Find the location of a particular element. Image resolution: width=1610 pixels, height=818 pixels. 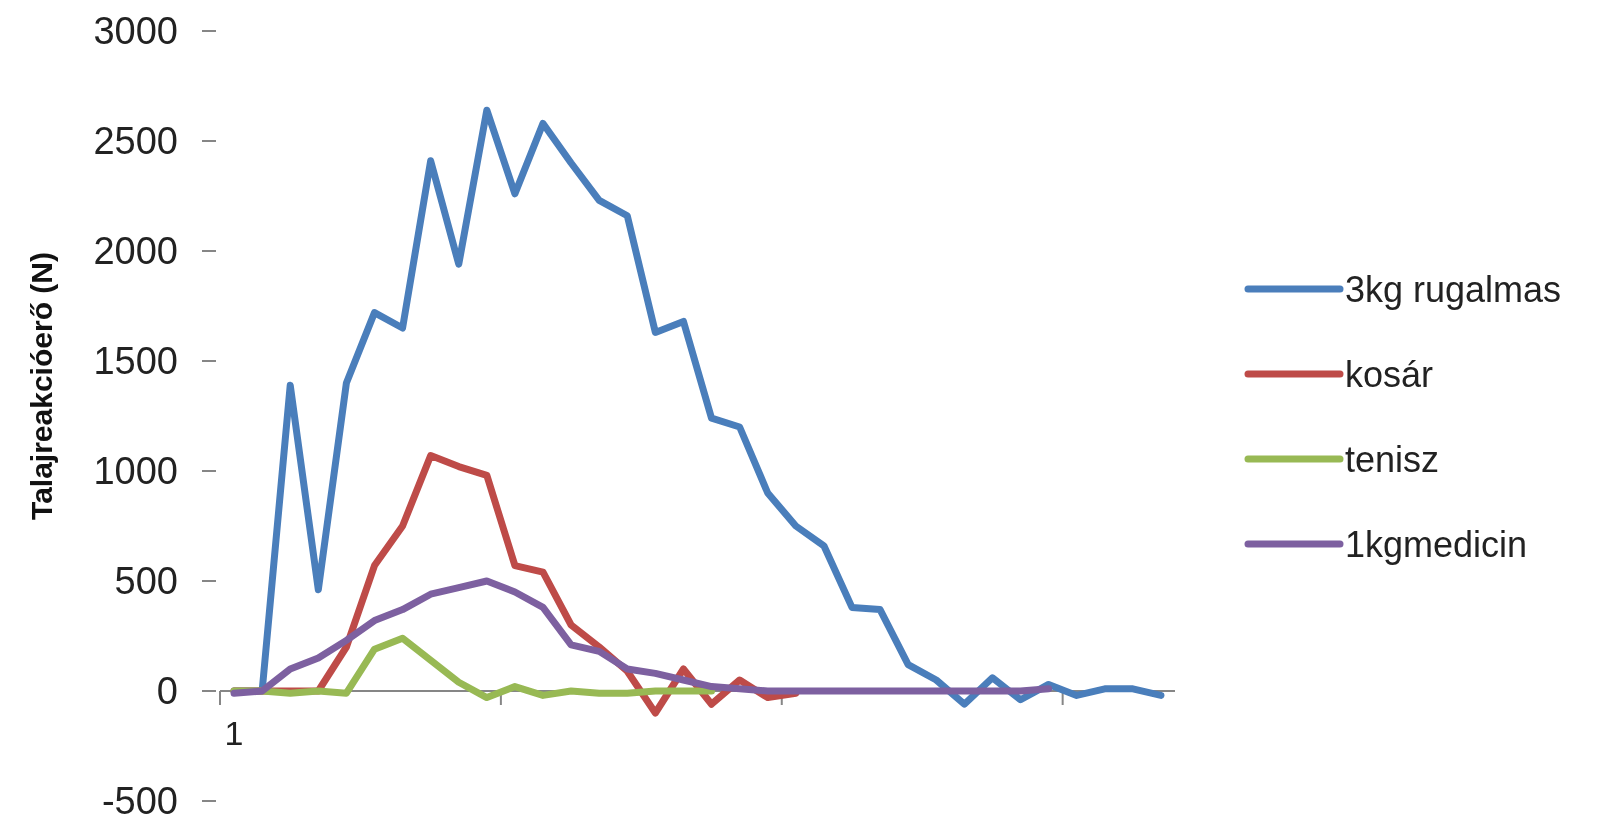

y-tick-label: 2500 is located at coordinates (135, 141).